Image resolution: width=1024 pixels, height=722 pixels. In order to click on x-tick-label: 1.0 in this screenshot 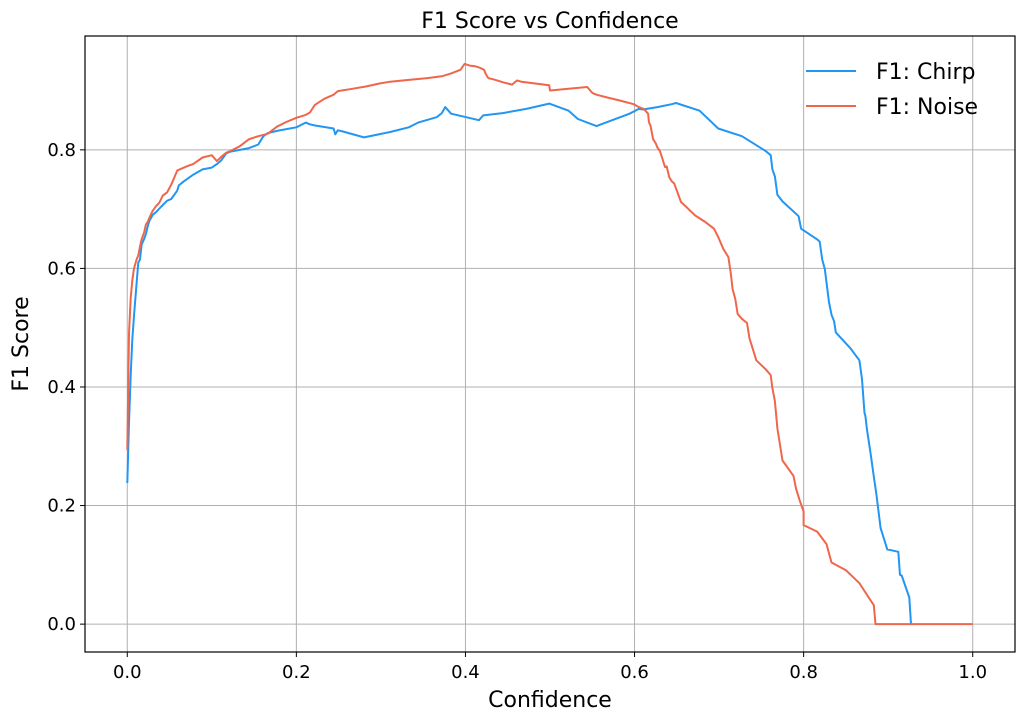, I will do `click(972, 672)`.